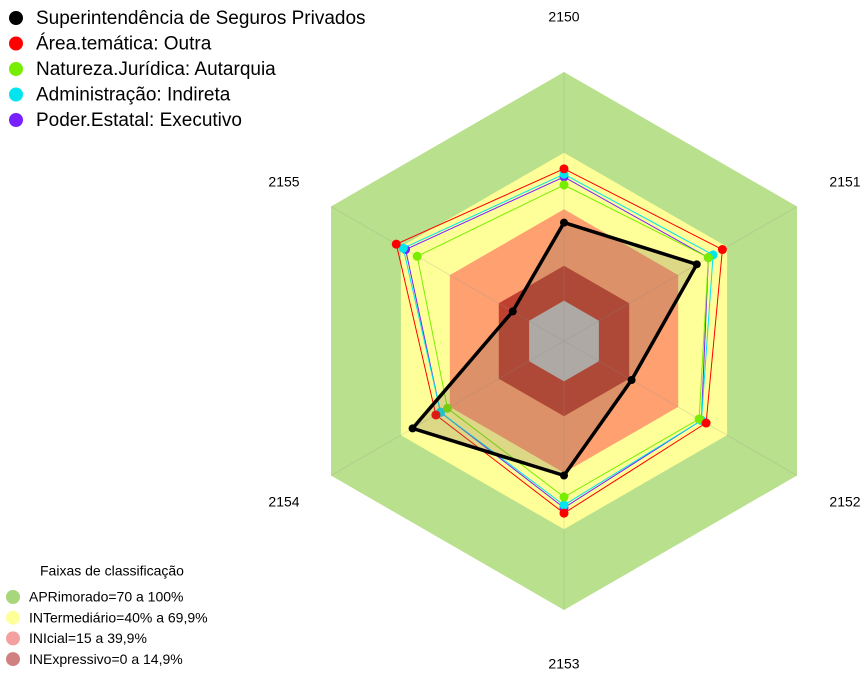  I want to click on center-fill, so click(564, 341).